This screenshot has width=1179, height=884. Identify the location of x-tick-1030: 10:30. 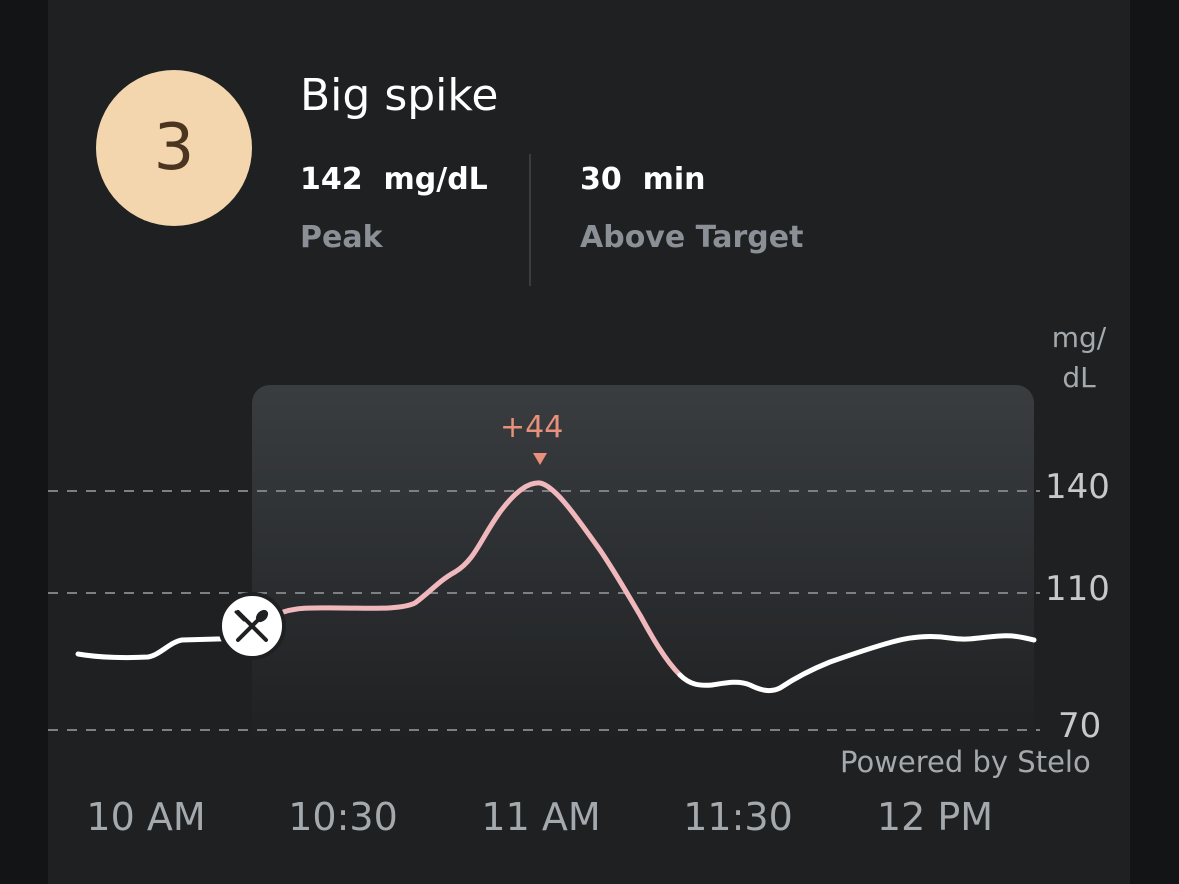
(343, 817).